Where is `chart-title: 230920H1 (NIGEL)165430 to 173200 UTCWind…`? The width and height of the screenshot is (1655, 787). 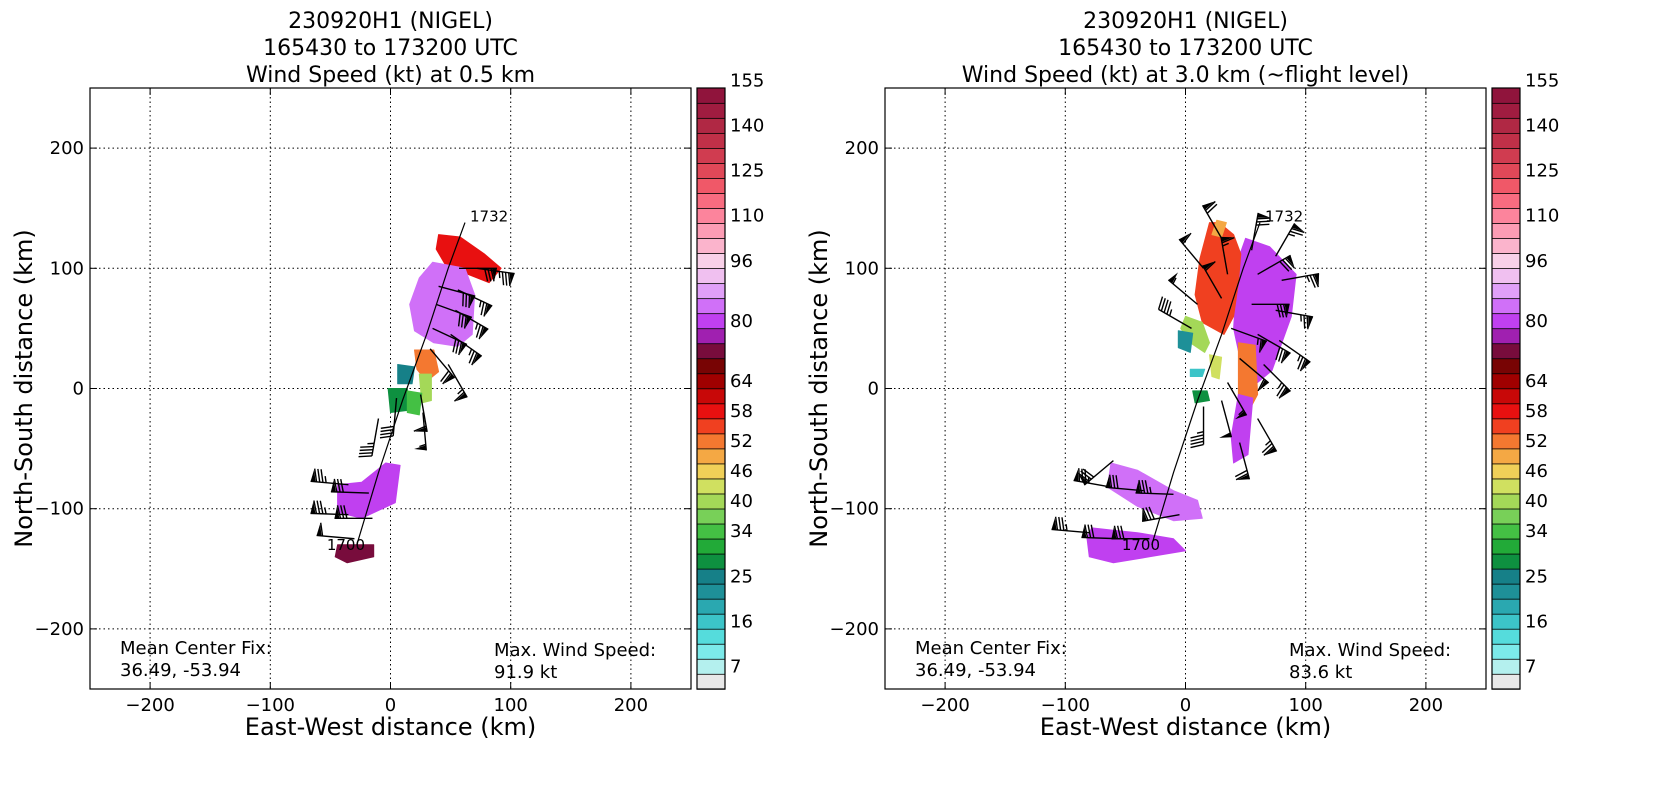
chart-title: 230920H1 (NIGEL)165430 to 173200 UTCWind… is located at coordinates (390, 48).